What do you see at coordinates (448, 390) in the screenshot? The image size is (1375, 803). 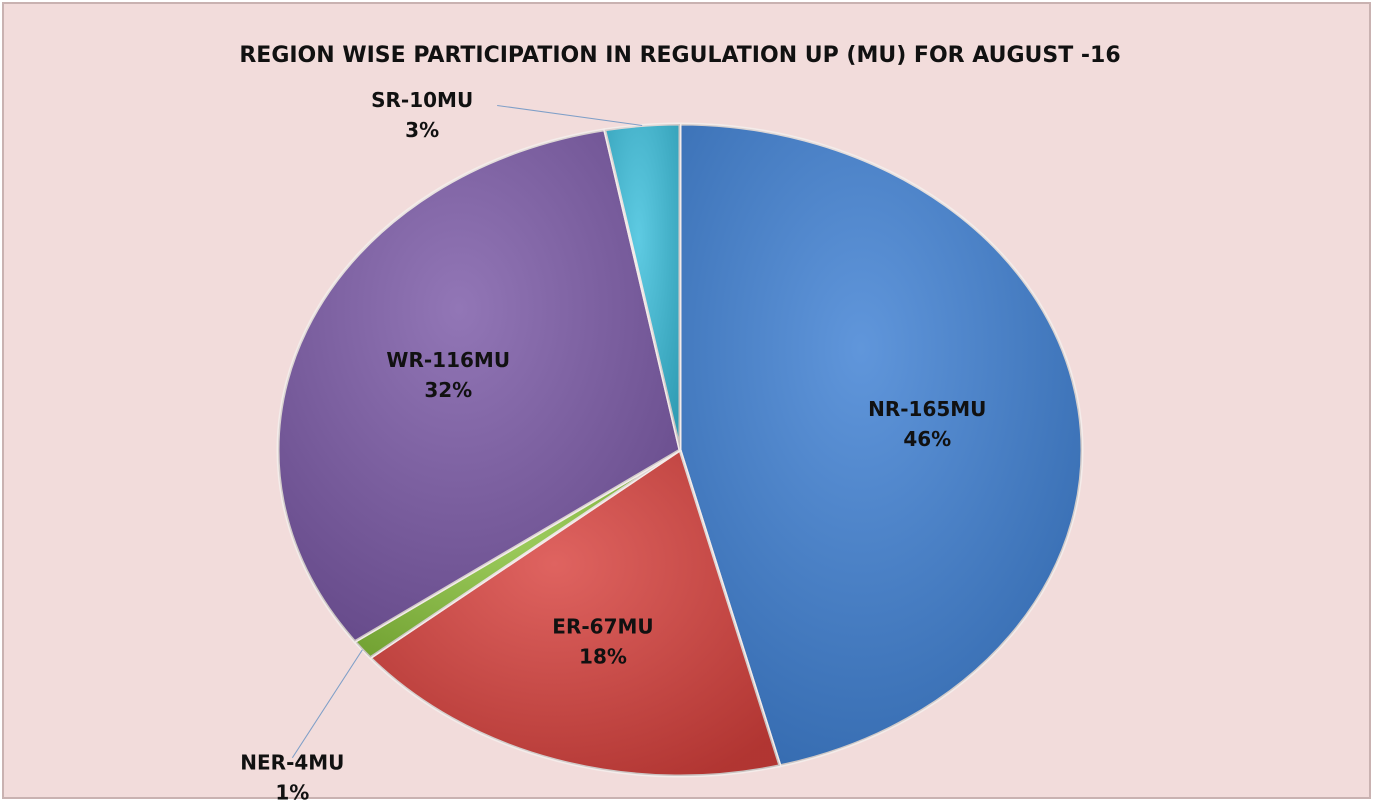 I see `slice-value-label: 32%` at bounding box center [448, 390].